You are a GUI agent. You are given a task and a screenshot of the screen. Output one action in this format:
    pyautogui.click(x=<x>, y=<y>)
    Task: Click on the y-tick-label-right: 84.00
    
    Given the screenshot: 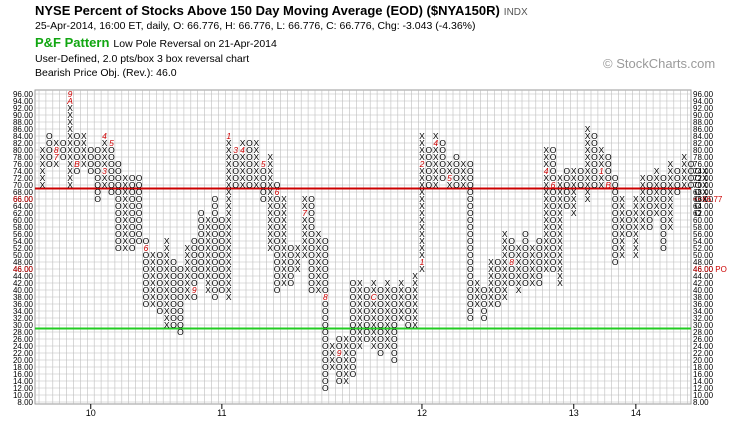 What is the action you would take?
    pyautogui.click(x=703, y=136)
    